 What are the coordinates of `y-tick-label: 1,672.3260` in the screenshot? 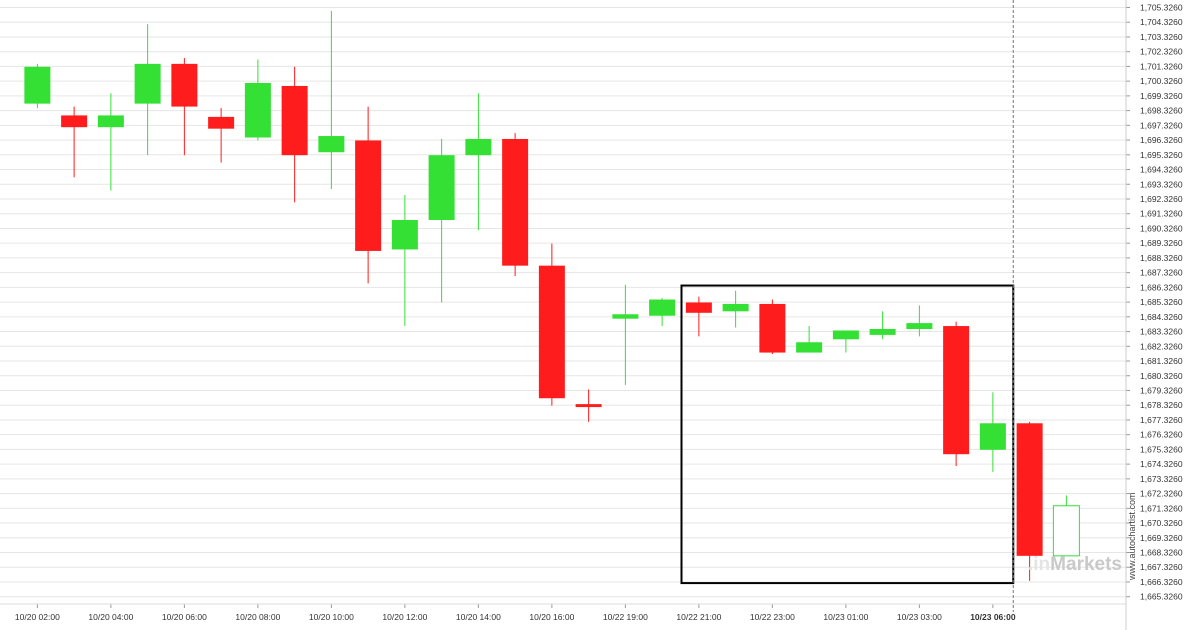 It's located at (1161, 494).